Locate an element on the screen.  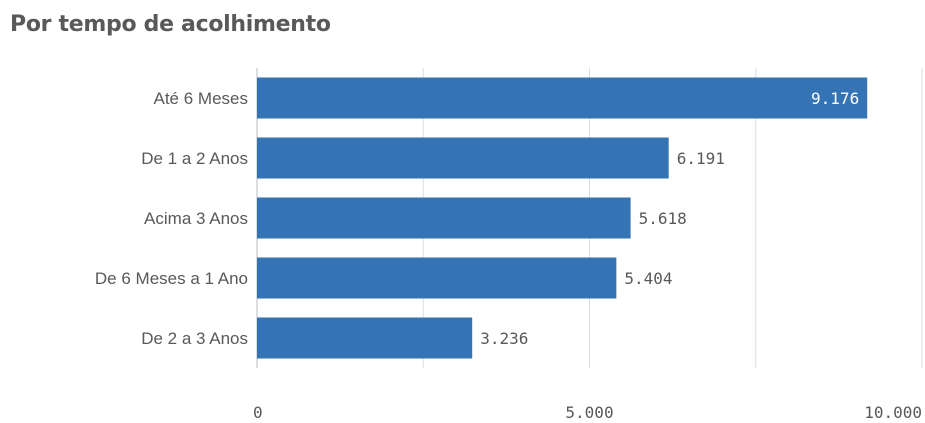
value-label: 3.236 is located at coordinates (504, 338).